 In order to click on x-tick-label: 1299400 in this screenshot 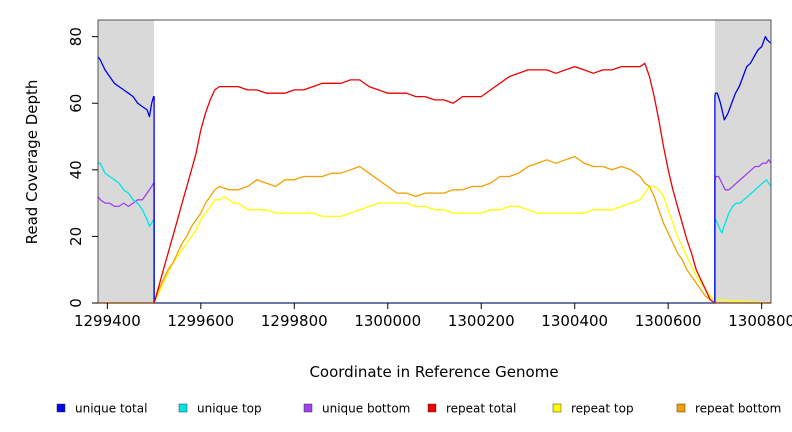, I will do `click(107, 321)`.